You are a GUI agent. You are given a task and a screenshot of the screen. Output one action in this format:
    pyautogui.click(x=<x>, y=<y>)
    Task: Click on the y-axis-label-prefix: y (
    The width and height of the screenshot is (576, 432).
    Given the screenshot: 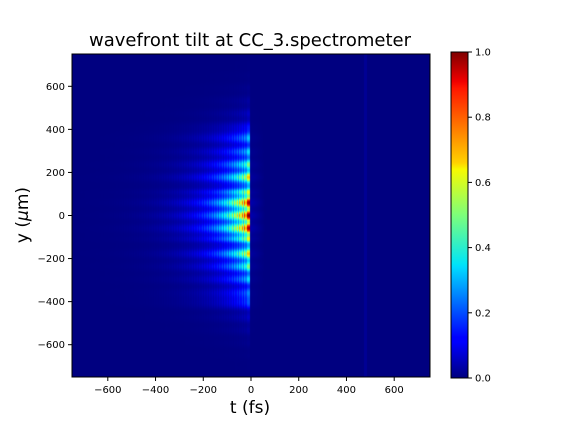 What is the action you would take?
    pyautogui.click(x=23, y=232)
    